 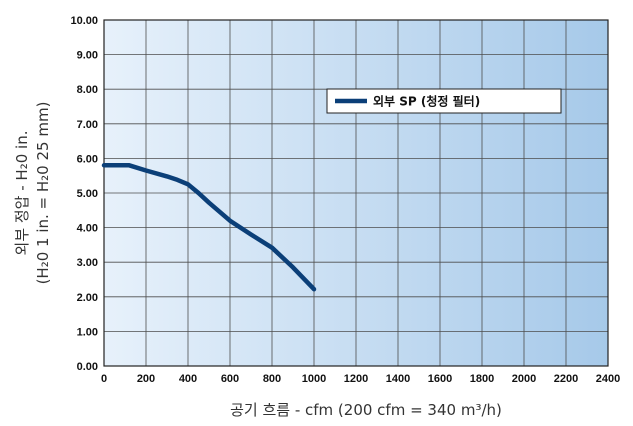 What do you see at coordinates (366, 410) in the screenshot?
I see `x-axis-label: 공기 흐름 - cfm (200 cfm = 340 m³/h)` at bounding box center [366, 410].